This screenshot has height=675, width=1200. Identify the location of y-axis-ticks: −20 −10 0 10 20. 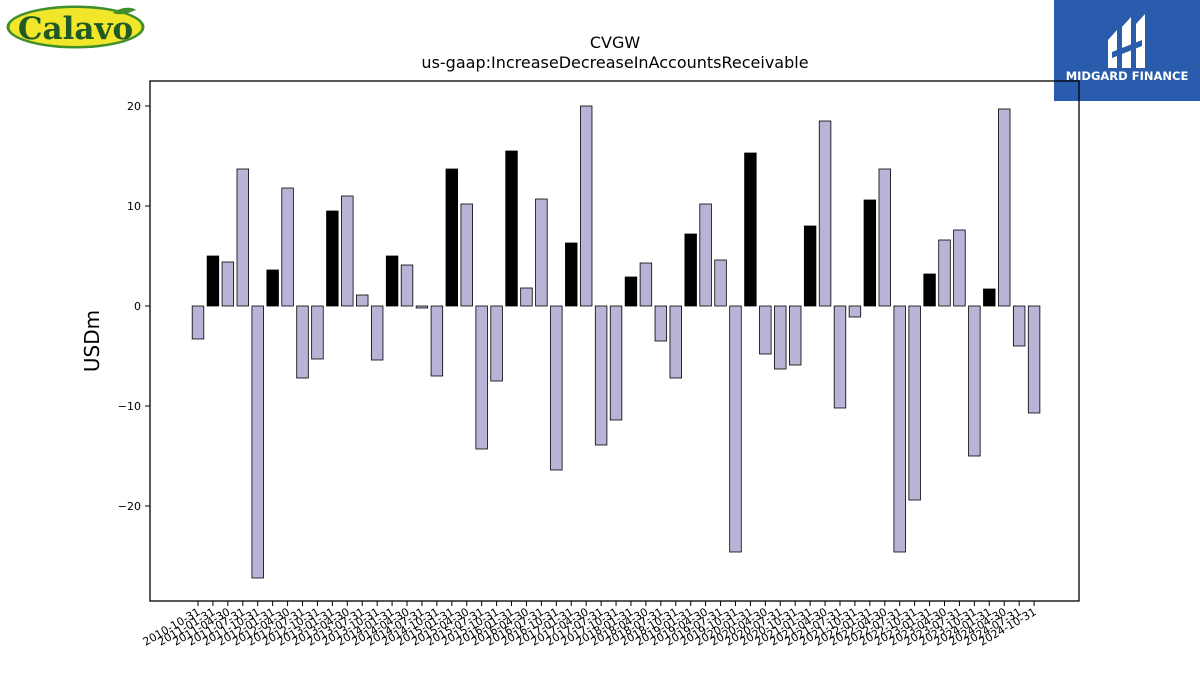
(134, 306).